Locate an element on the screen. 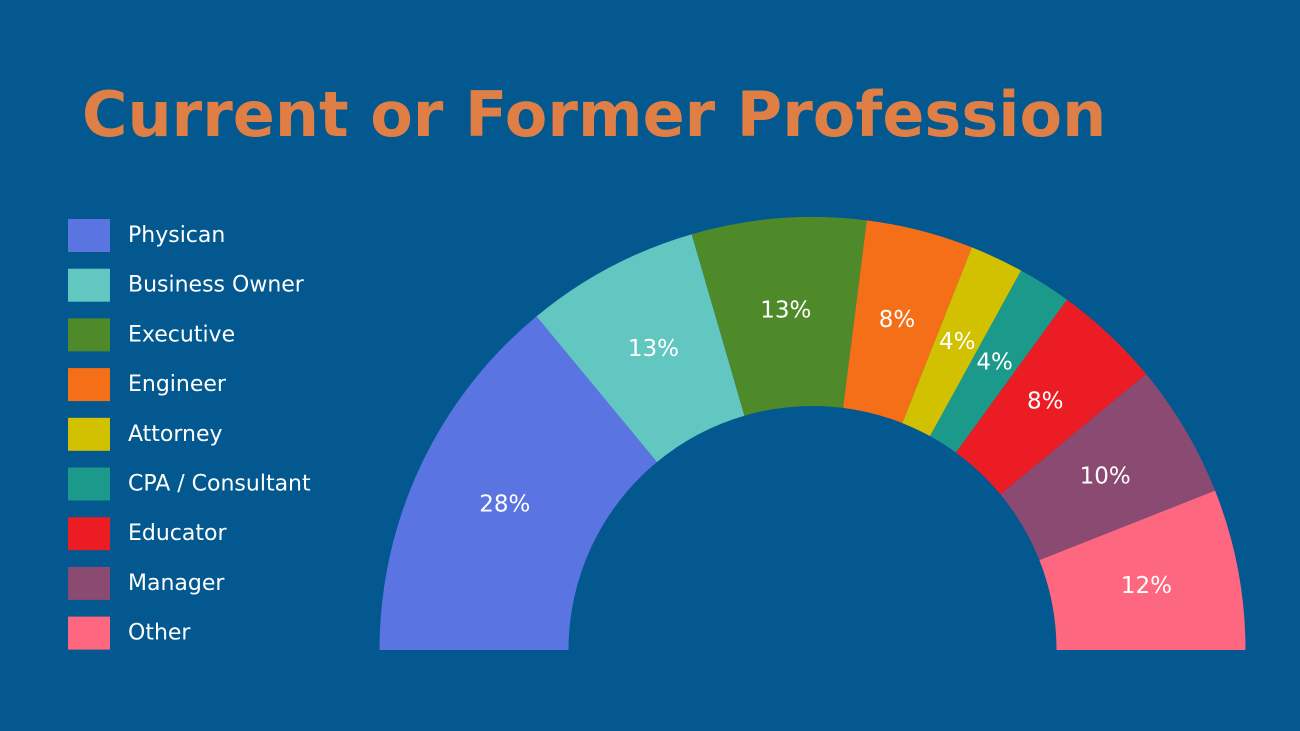 This screenshot has height=731, width=1300. legend-label: Educator is located at coordinates (177, 533).